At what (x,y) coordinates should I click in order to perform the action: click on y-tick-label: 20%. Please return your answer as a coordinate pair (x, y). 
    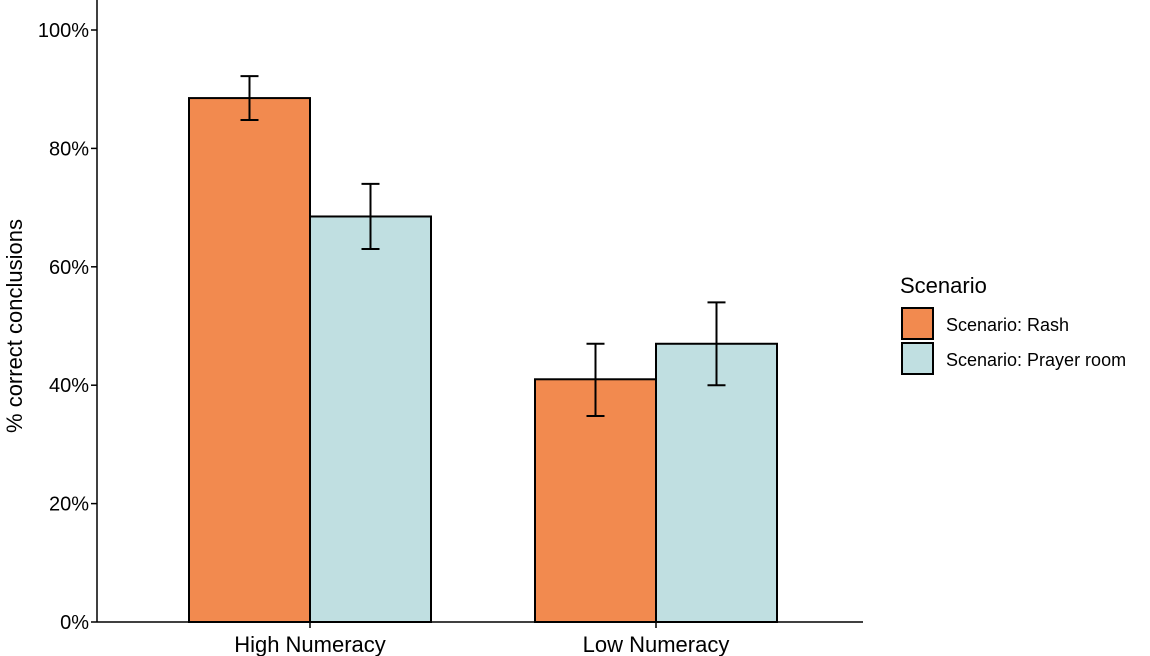
    Looking at the image, I should click on (69, 505).